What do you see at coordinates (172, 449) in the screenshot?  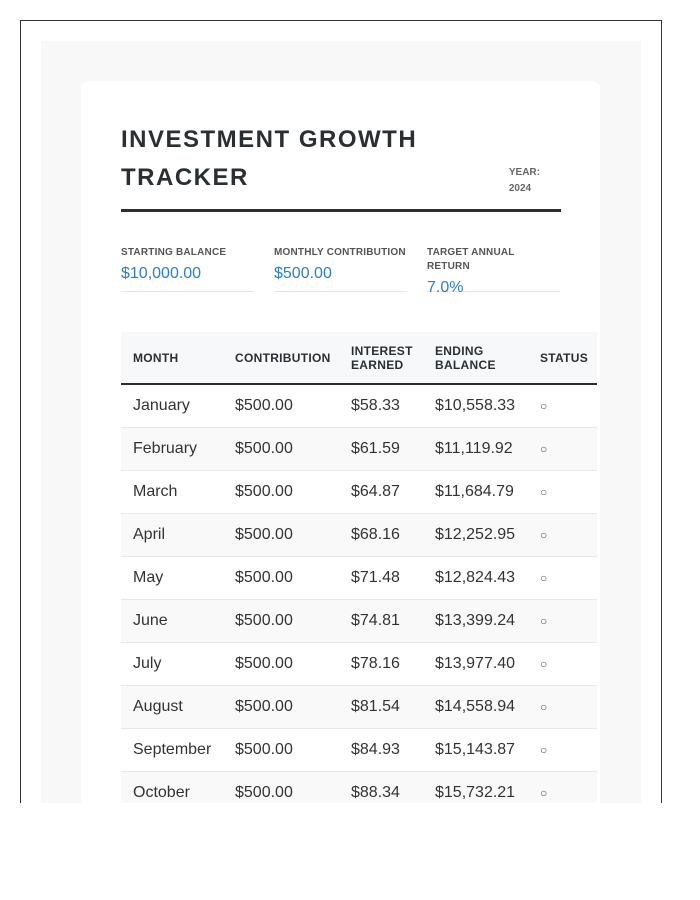 I see `cell-month: February` at bounding box center [172, 449].